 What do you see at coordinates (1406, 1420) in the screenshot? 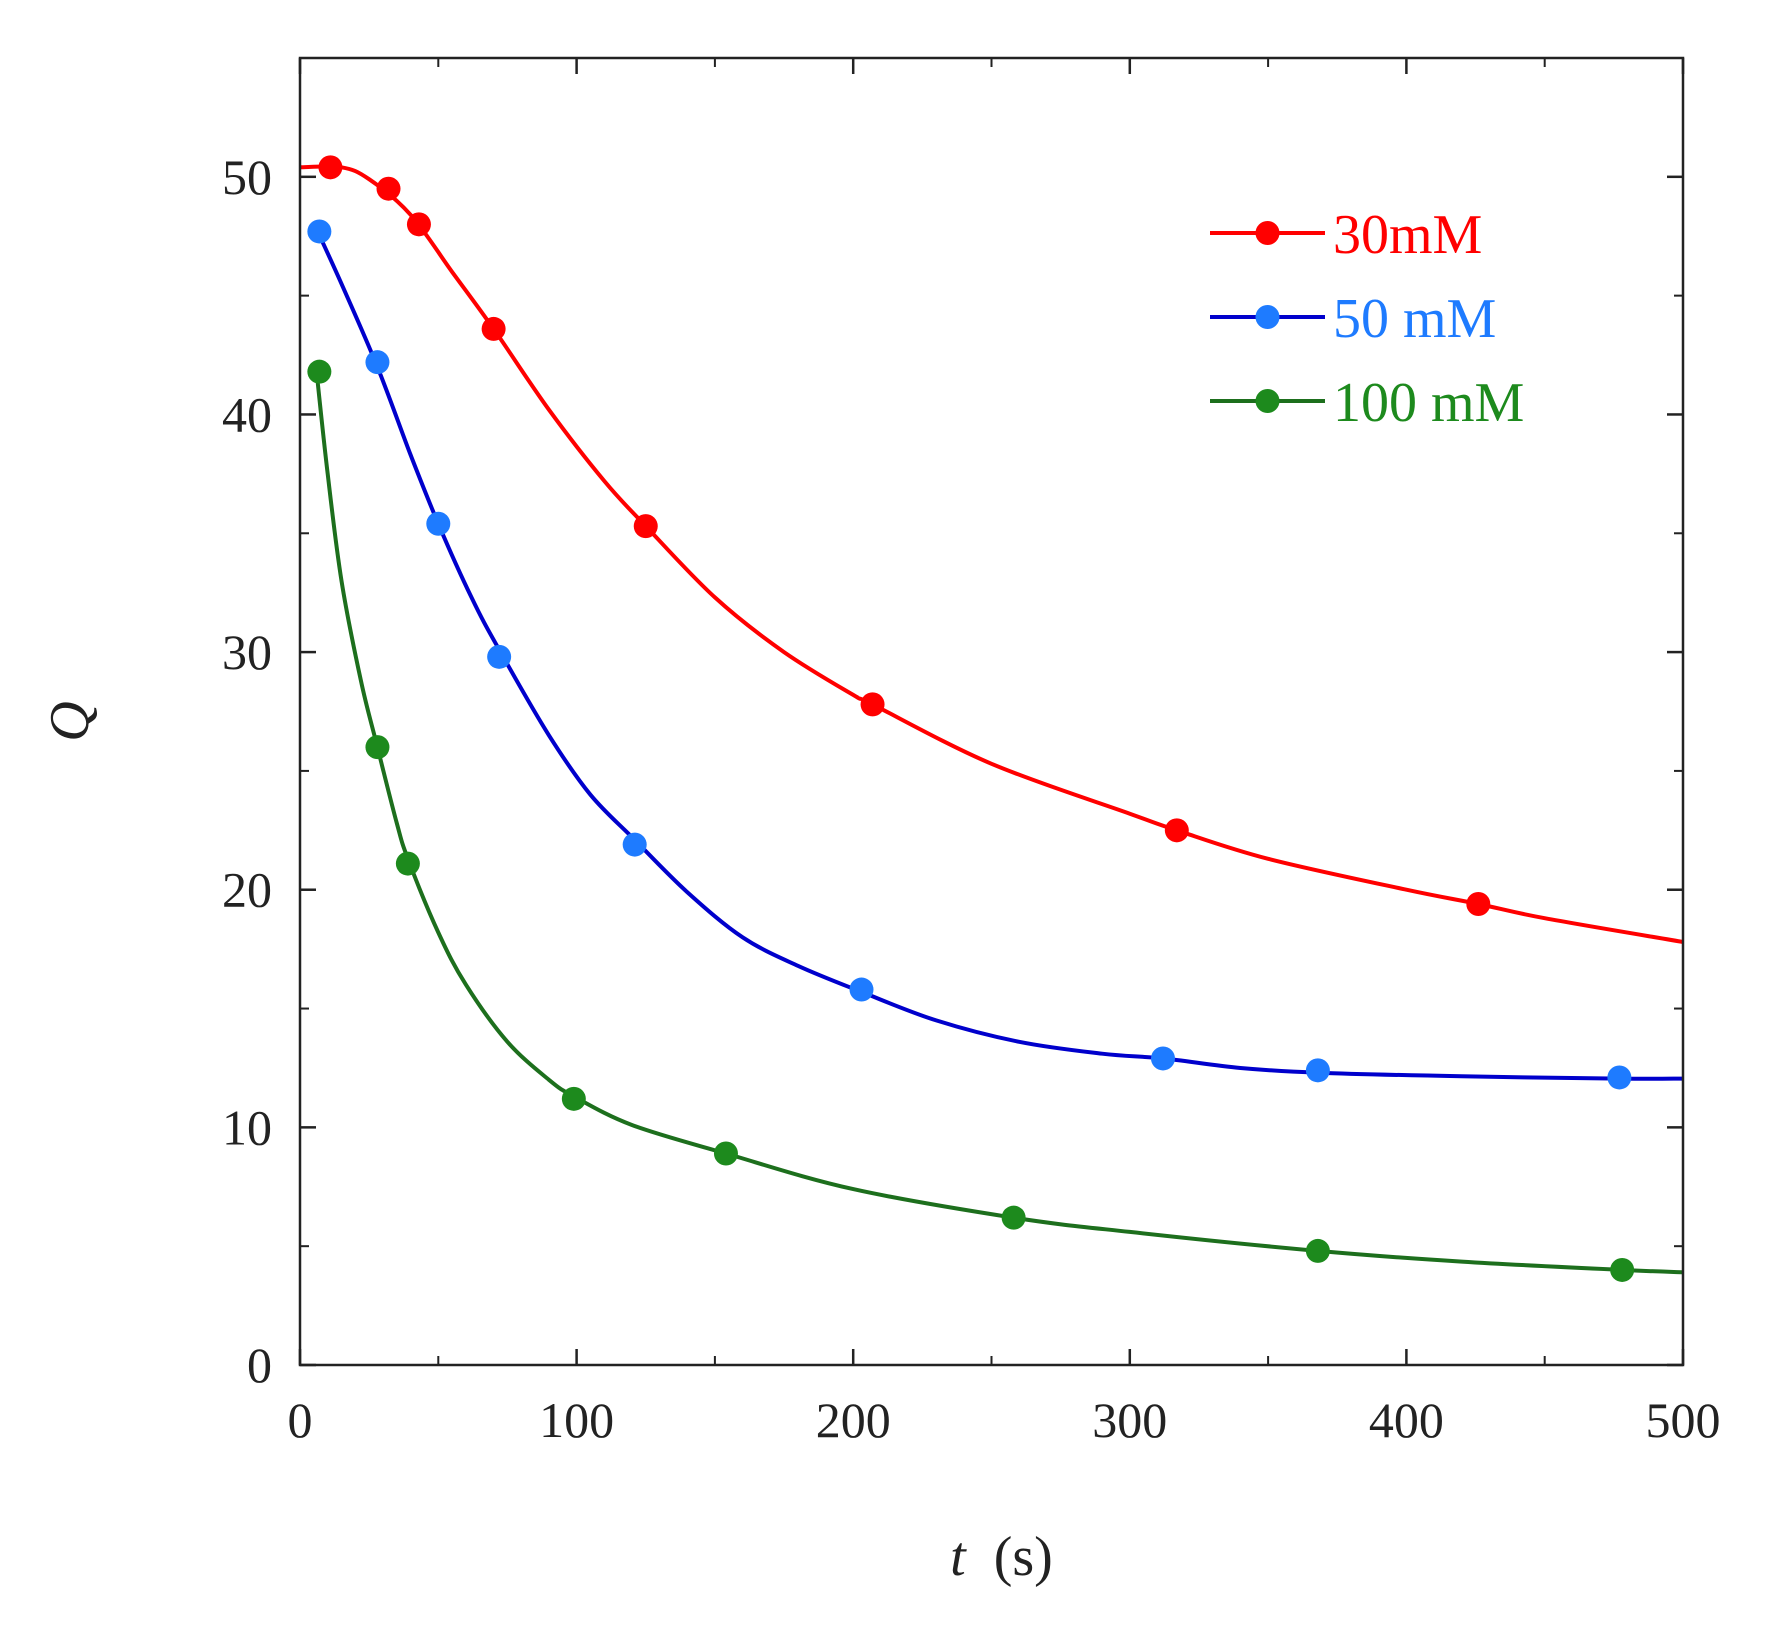
I see `x-tick-label: 400` at bounding box center [1406, 1420].